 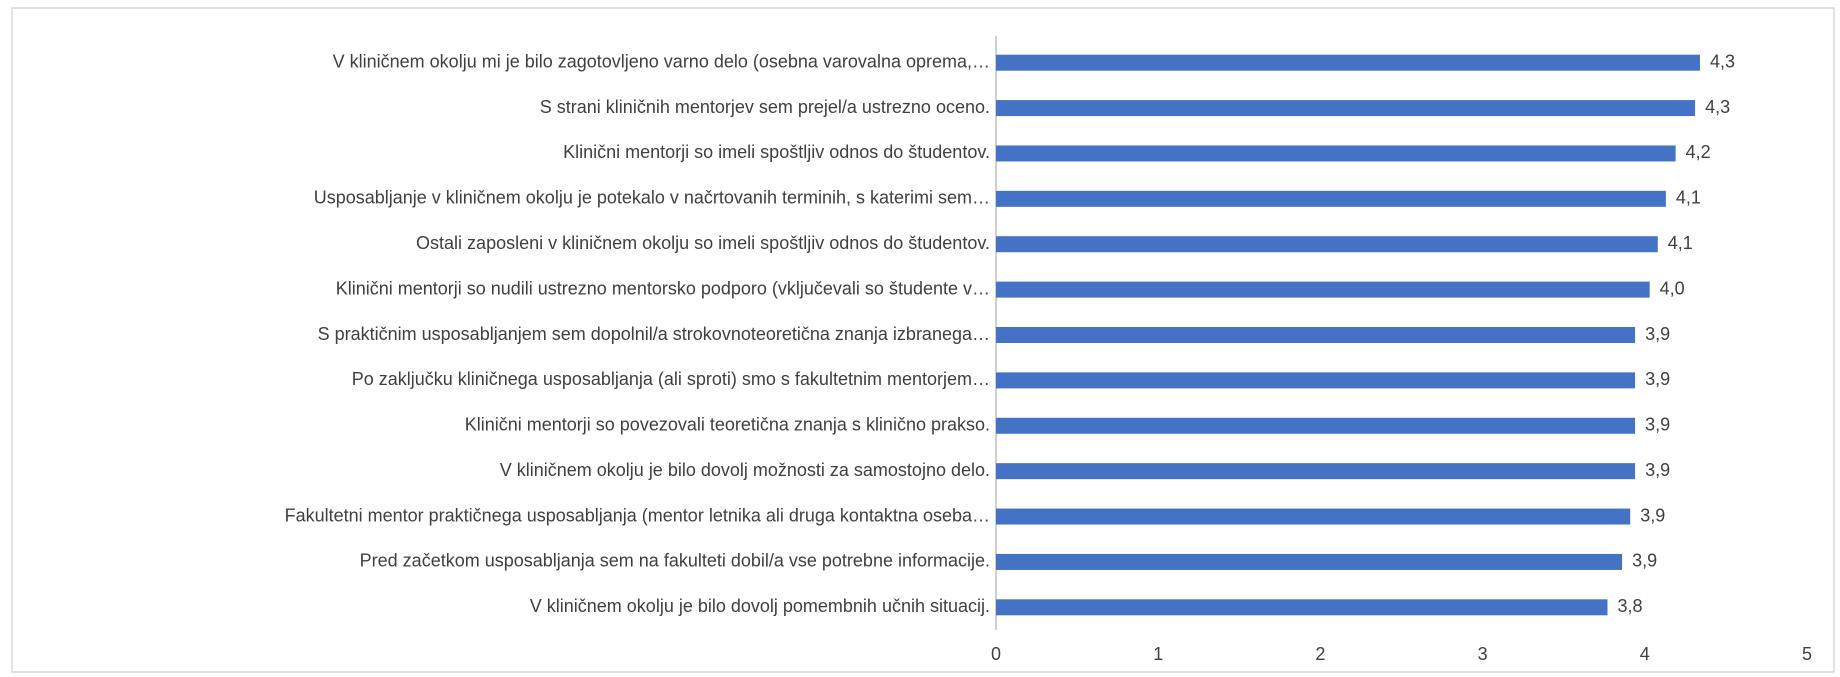 I want to click on x-tick-label: 5, so click(x=1807, y=654).